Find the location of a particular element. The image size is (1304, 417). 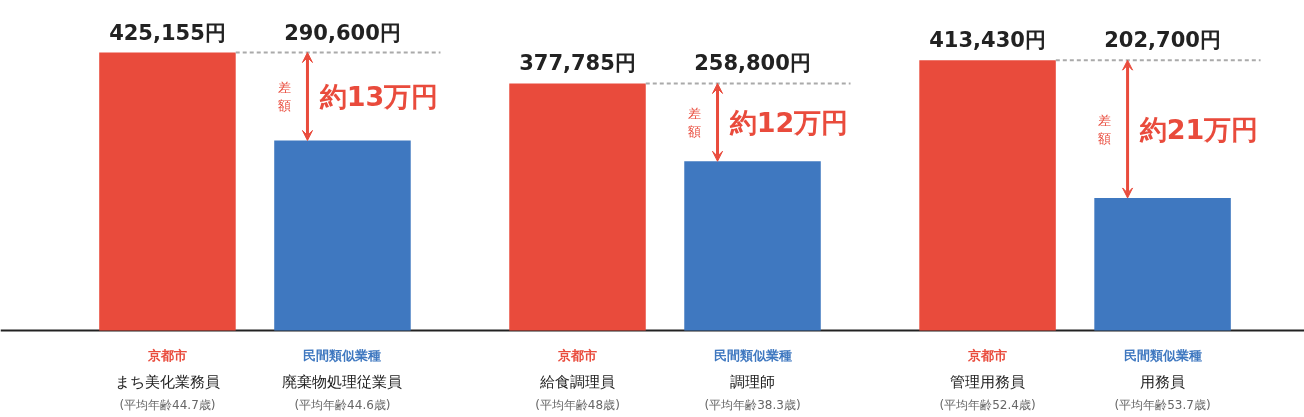

text: (平均年齢48歳) is located at coordinates (577, 404).